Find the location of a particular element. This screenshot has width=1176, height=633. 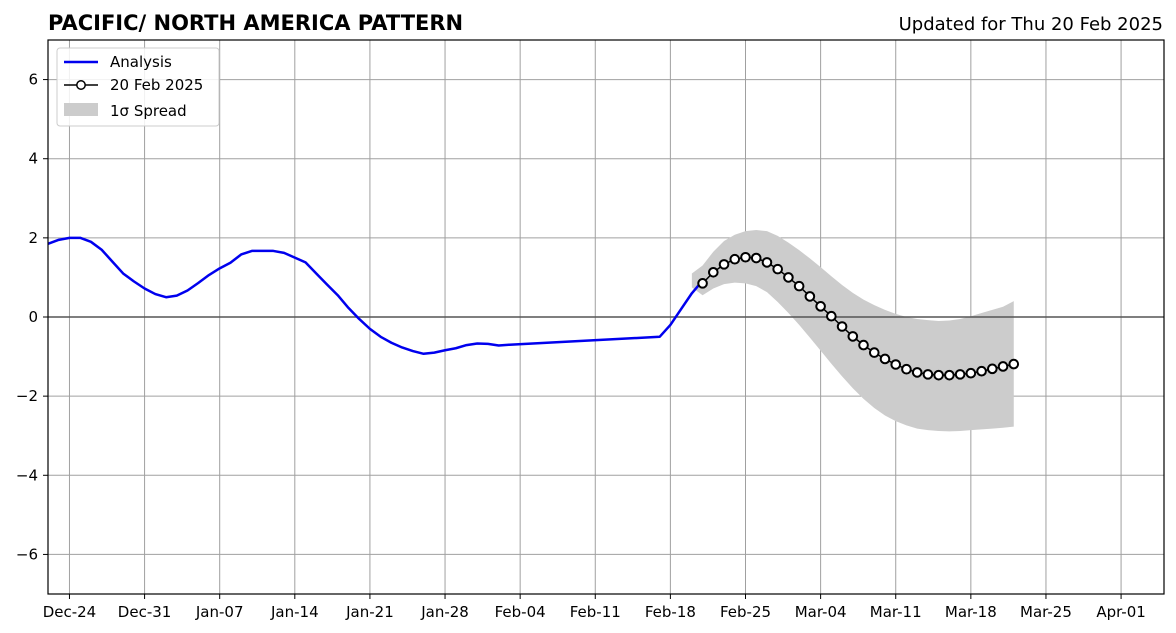

x-tick-label: Mar-25 is located at coordinates (1046, 612).